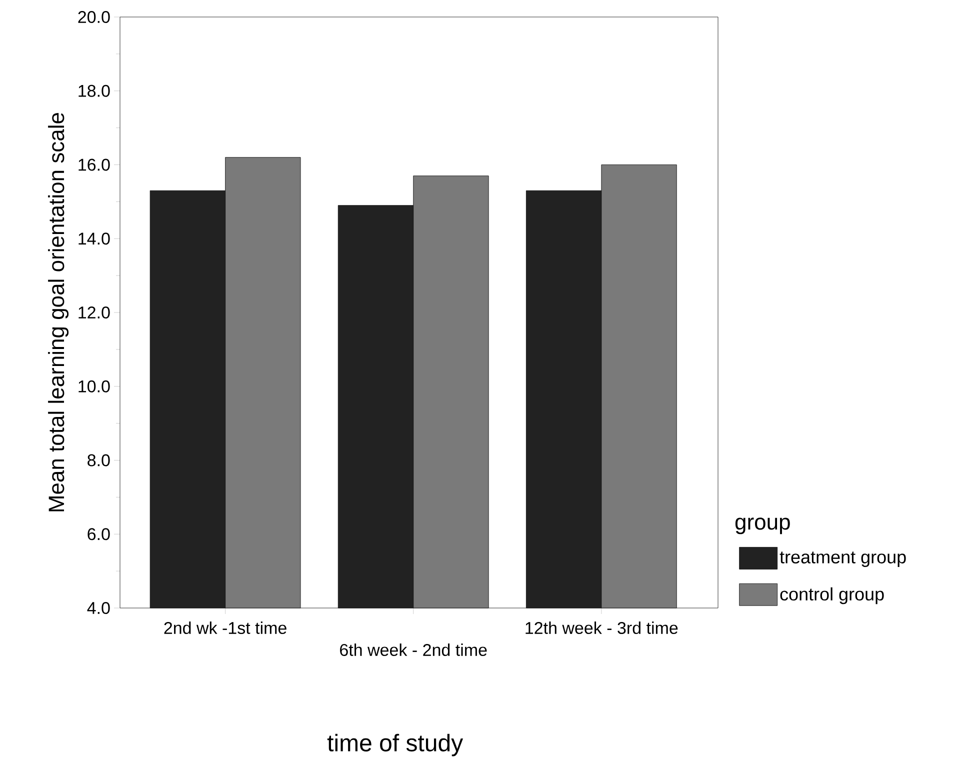  What do you see at coordinates (94, 90) in the screenshot?
I see `y-tick-label: 18.0` at bounding box center [94, 90].